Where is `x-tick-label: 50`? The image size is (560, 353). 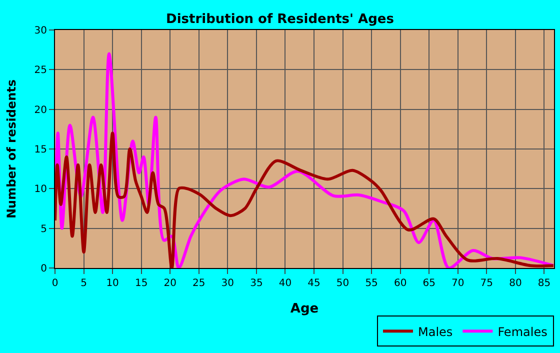 x-tick-label: 50 is located at coordinates (343, 283).